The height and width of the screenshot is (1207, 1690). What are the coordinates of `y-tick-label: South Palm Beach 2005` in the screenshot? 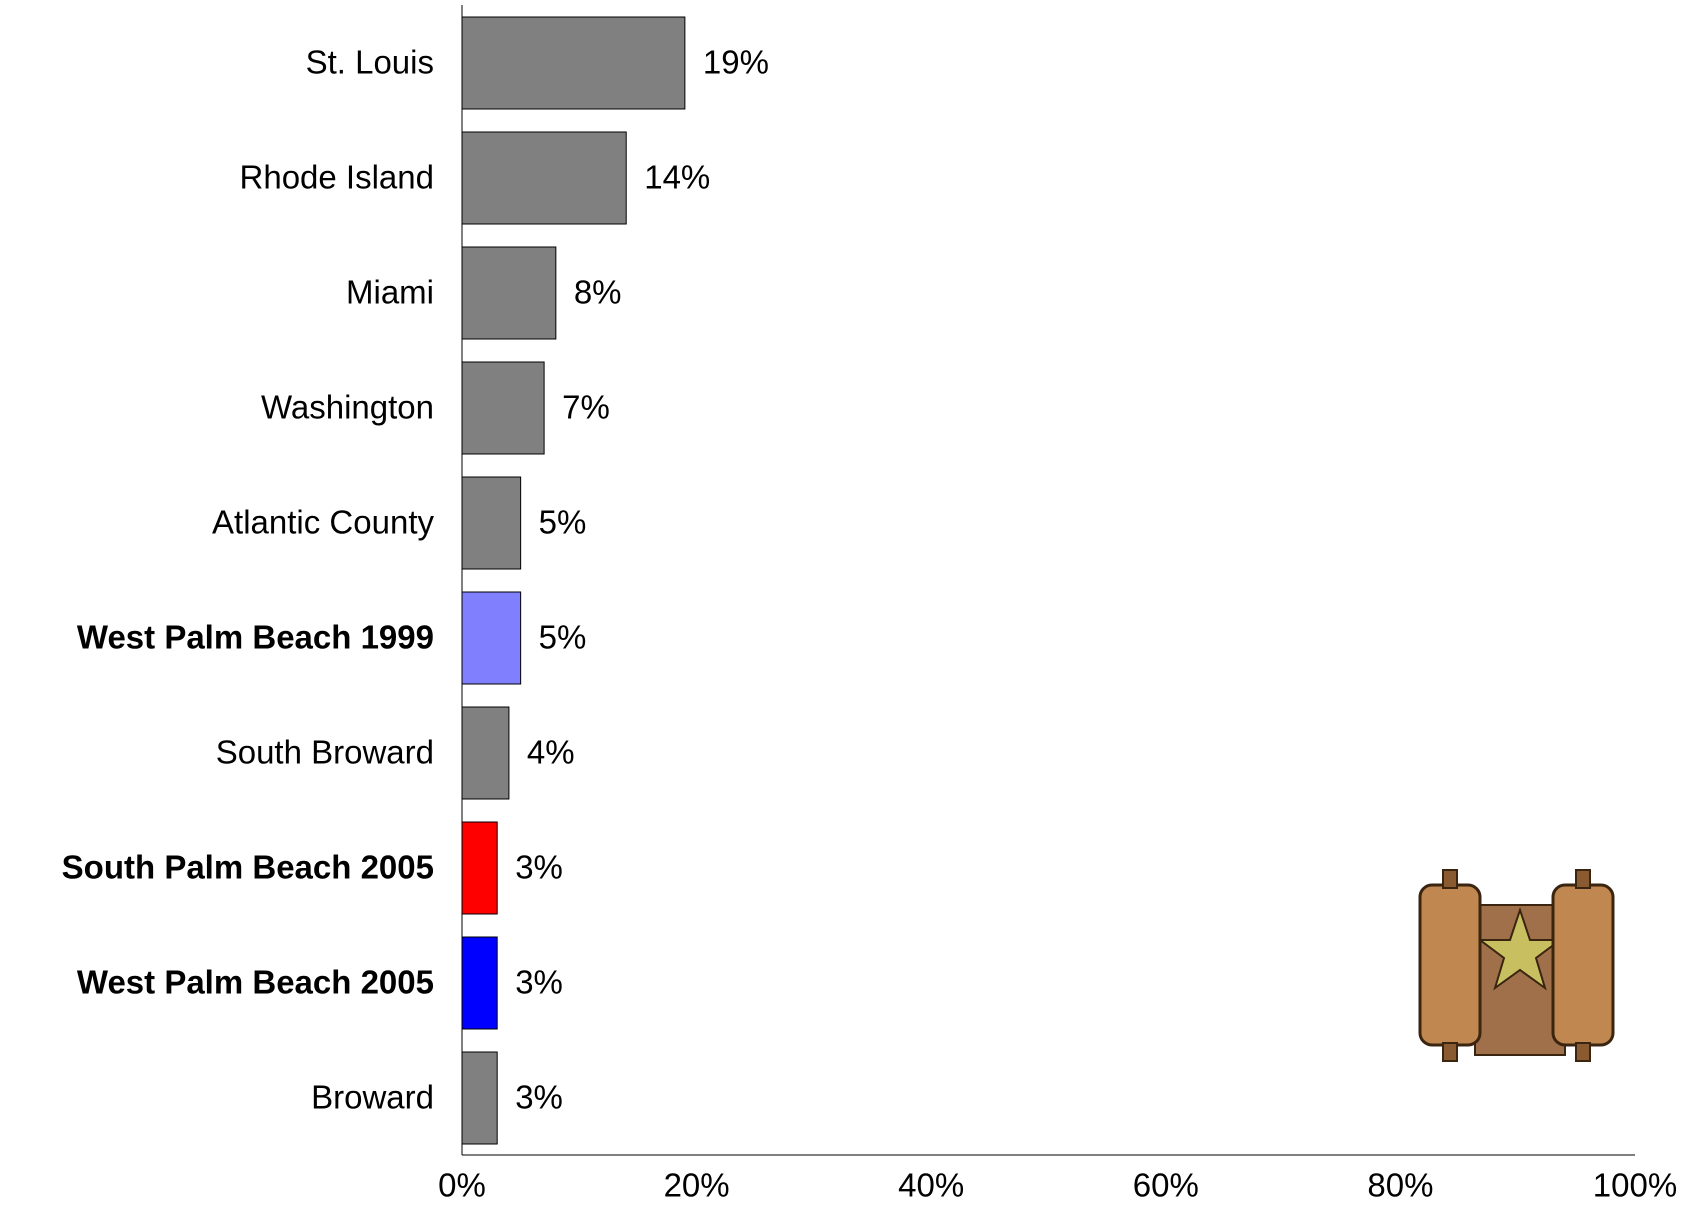 It's located at (248, 867).